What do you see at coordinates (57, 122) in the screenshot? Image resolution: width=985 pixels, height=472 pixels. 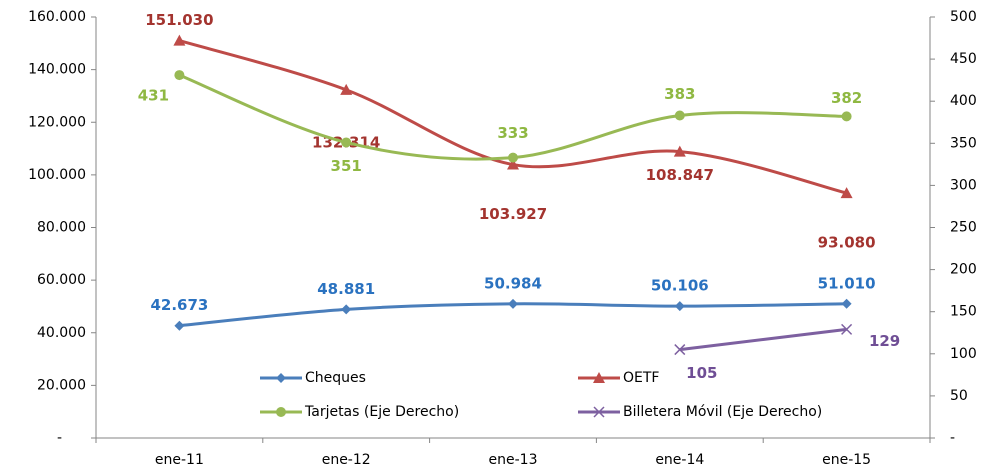 I see `y-tick-label: 120.000` at bounding box center [57, 122].